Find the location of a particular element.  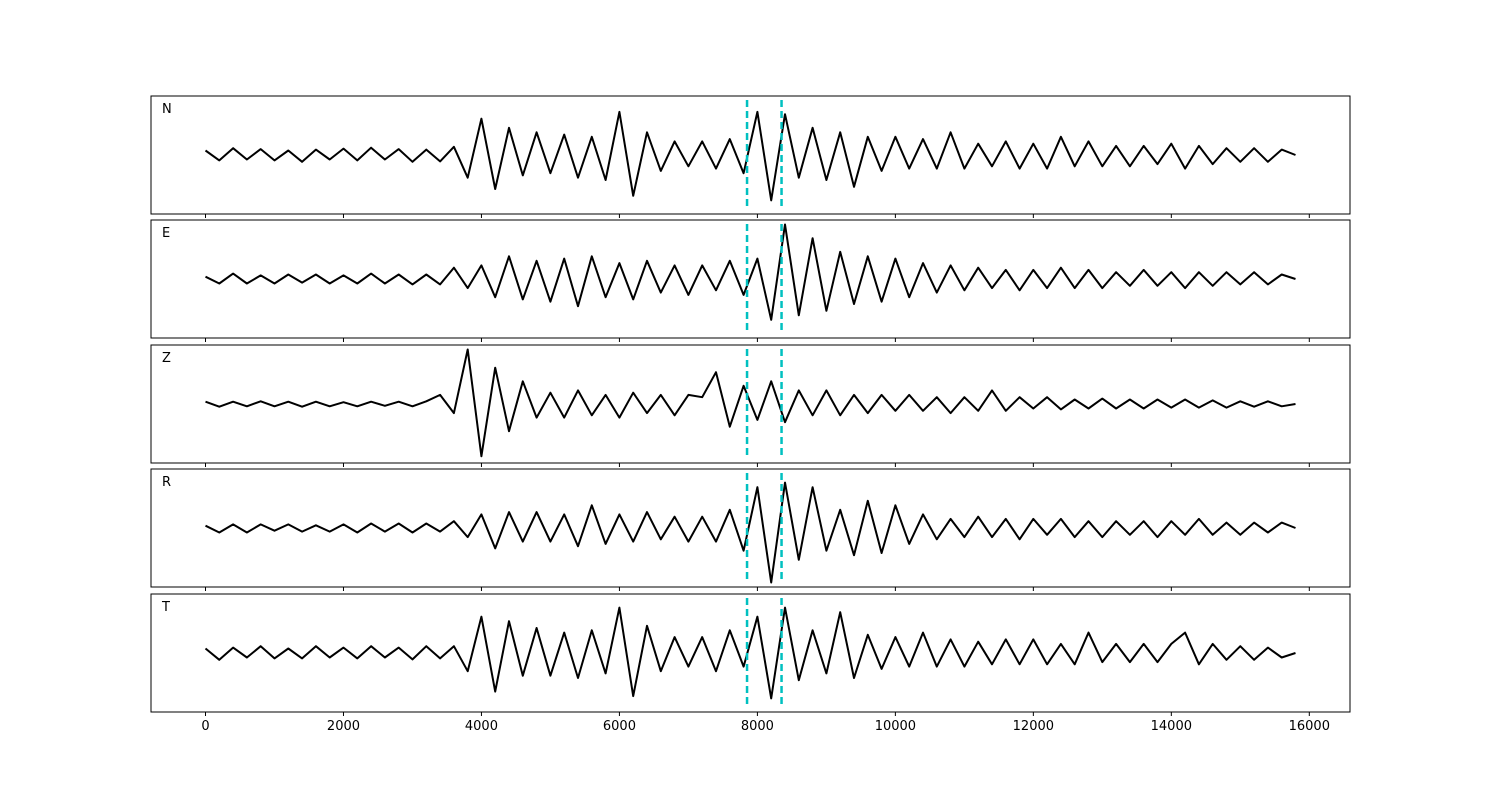

x-tick-label: 6000 is located at coordinates (619, 726).